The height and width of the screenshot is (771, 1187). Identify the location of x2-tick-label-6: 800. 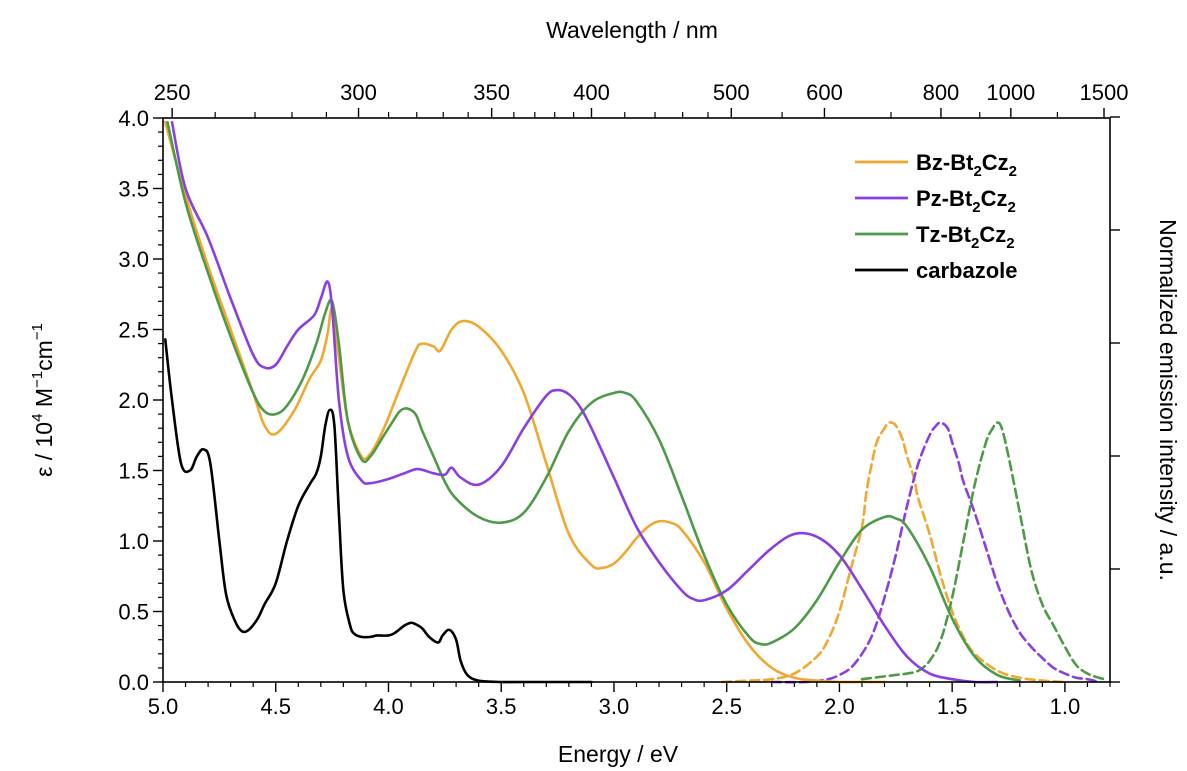
(941, 92).